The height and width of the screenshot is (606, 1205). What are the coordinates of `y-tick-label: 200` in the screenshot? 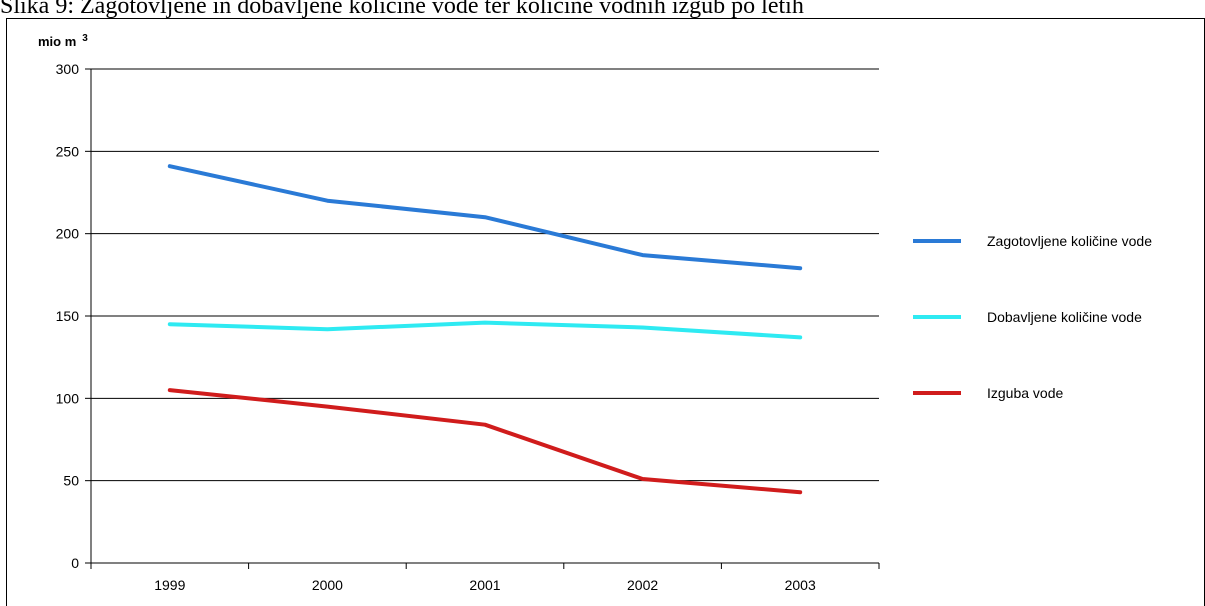 It's located at (68, 234).